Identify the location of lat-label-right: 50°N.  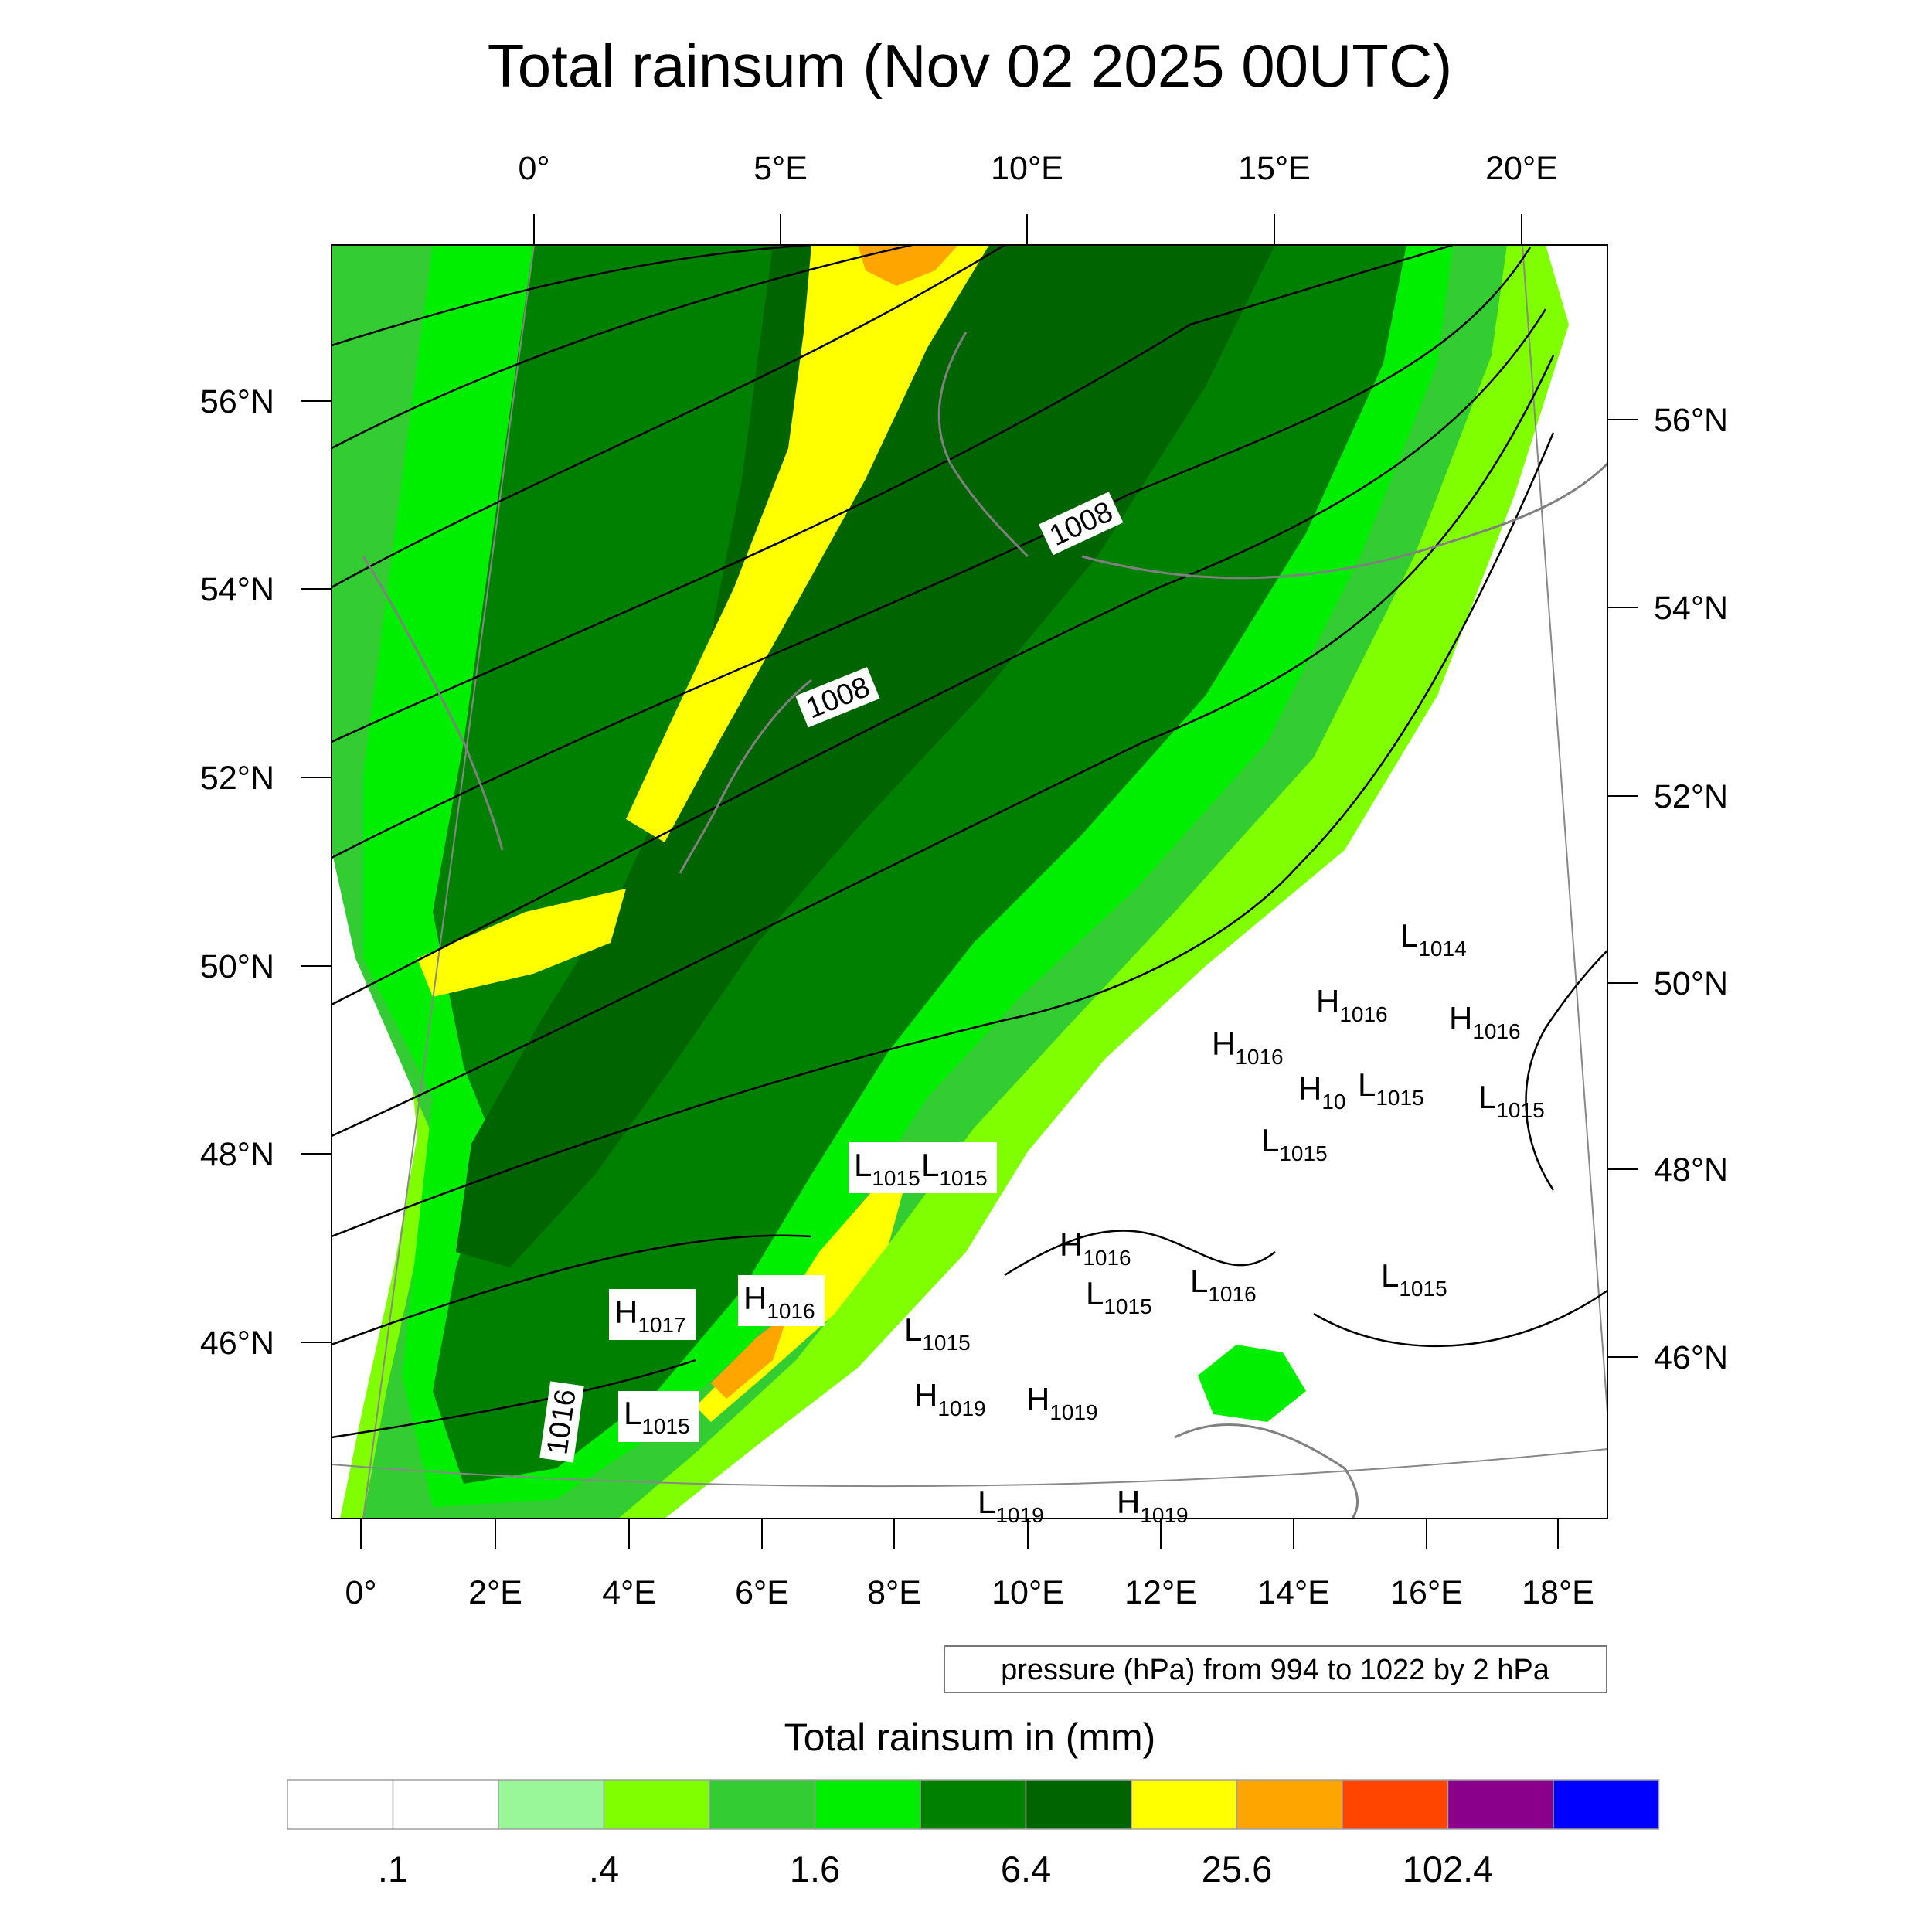
(1691, 984).